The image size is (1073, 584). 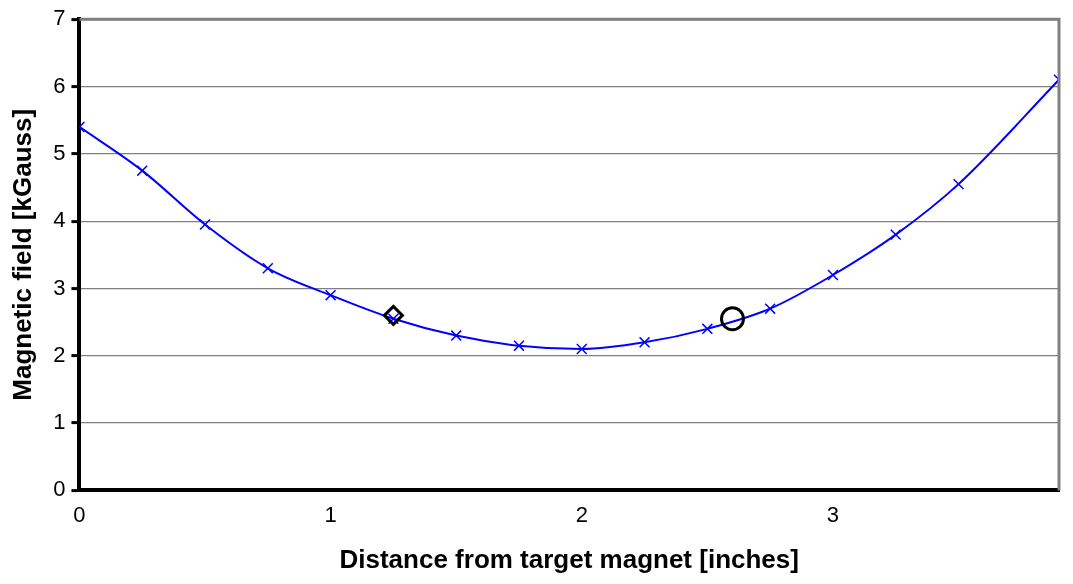 What do you see at coordinates (59, 287) in the screenshot?
I see `y-tick-label: 3` at bounding box center [59, 287].